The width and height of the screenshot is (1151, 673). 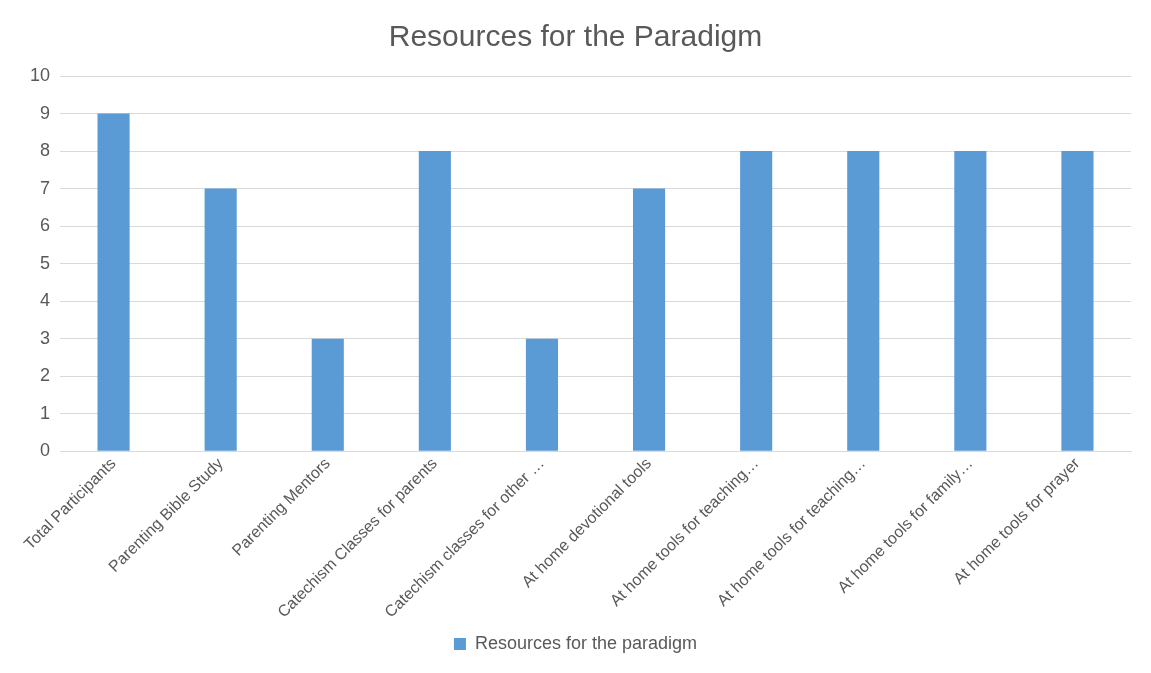 I want to click on y-tick-label: 4, so click(x=45, y=300).